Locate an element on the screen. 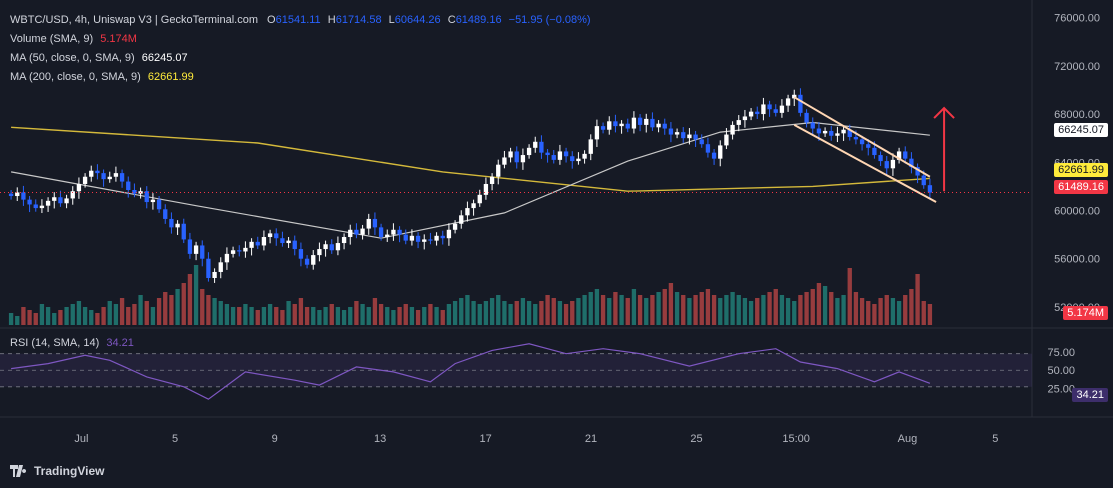 The height and width of the screenshot is (488, 1113). open-value: 61541.11 is located at coordinates (298, 20).